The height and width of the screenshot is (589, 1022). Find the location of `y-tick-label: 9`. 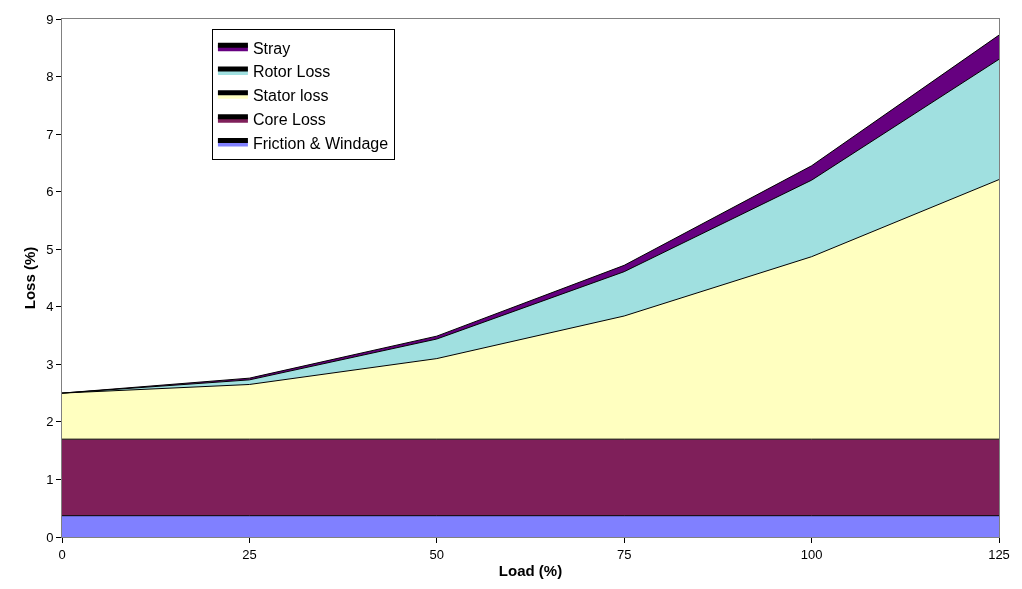

y-tick-label: 9 is located at coordinates (50, 19).